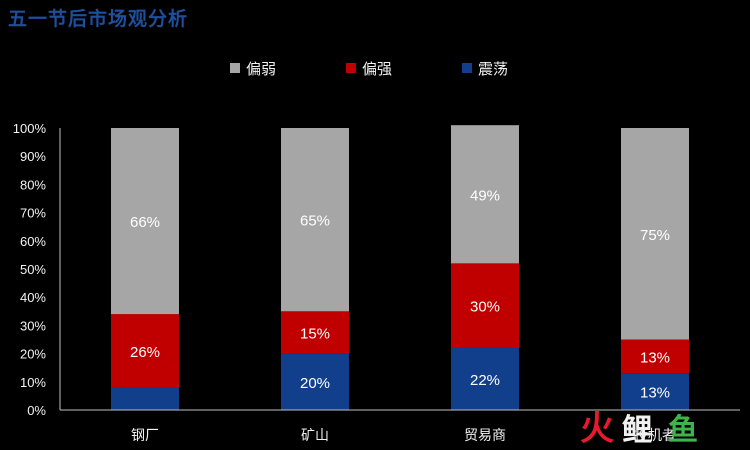 The width and height of the screenshot is (750, 450). What do you see at coordinates (655, 436) in the screenshot?
I see `x-category-label: 投机者` at bounding box center [655, 436].